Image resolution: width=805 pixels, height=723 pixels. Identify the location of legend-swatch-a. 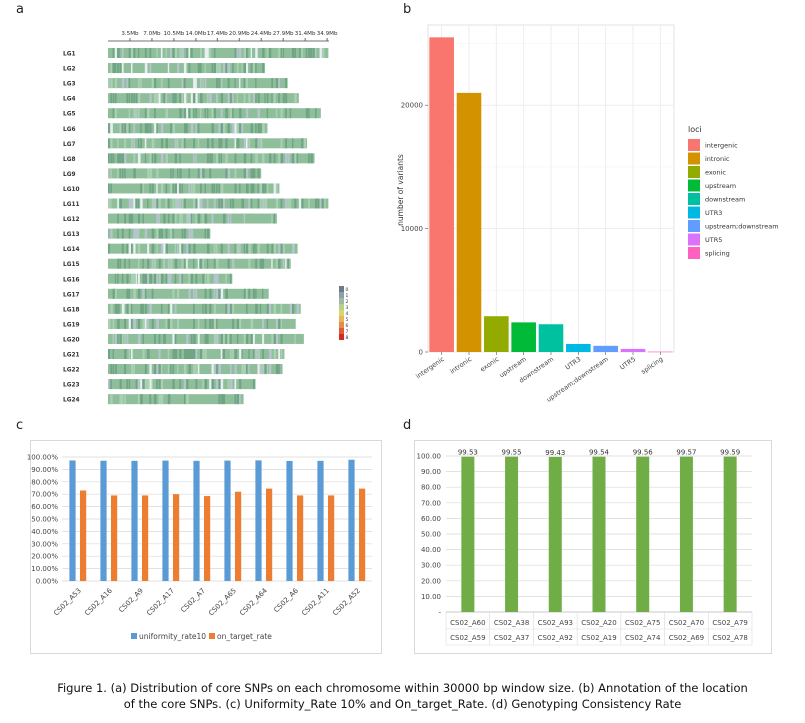
(341, 325).